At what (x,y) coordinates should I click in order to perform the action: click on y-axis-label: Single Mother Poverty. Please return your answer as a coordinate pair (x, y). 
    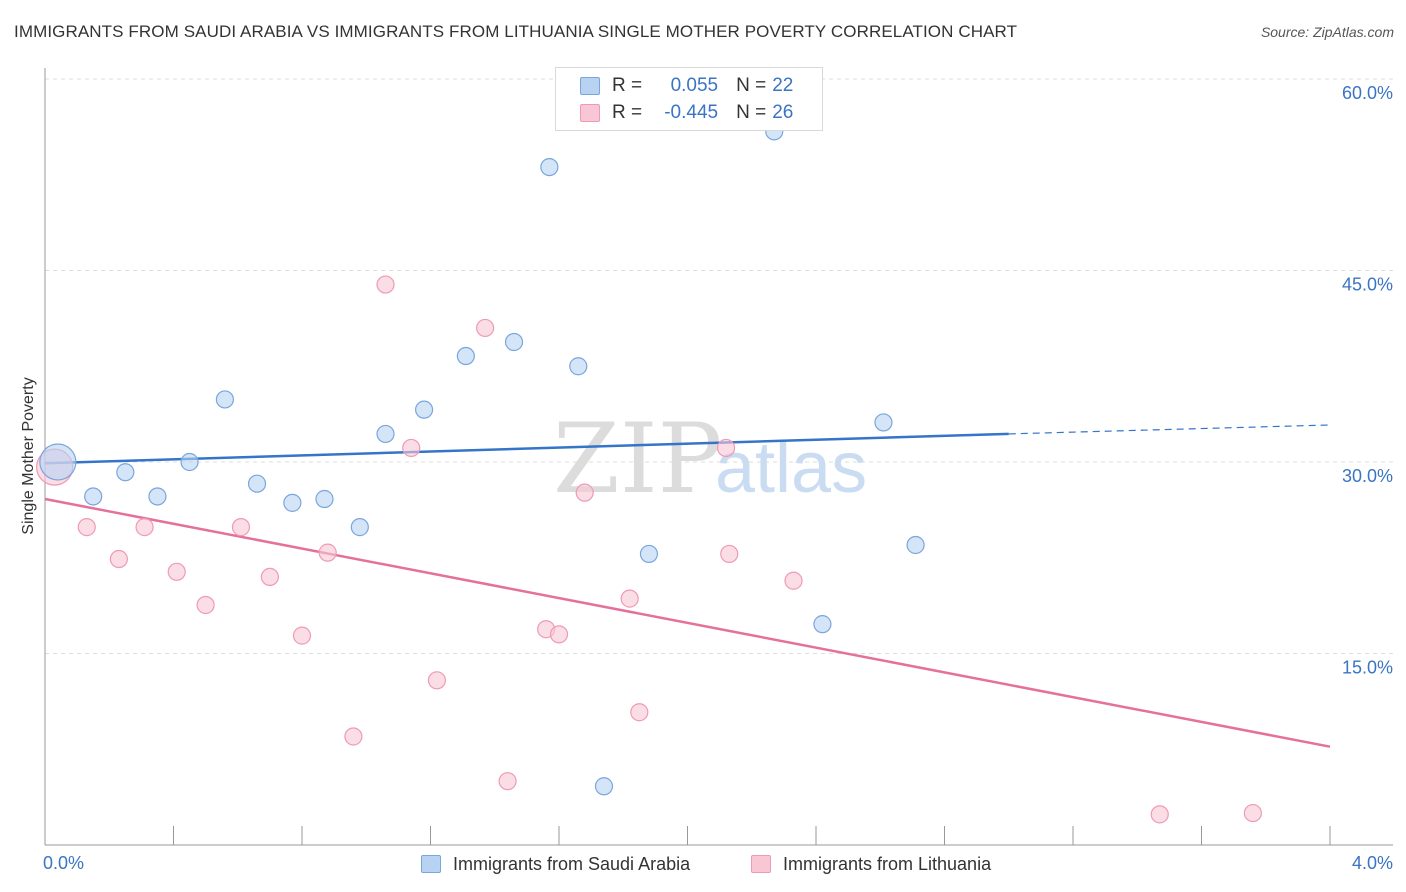
    Looking at the image, I should click on (28, 456).